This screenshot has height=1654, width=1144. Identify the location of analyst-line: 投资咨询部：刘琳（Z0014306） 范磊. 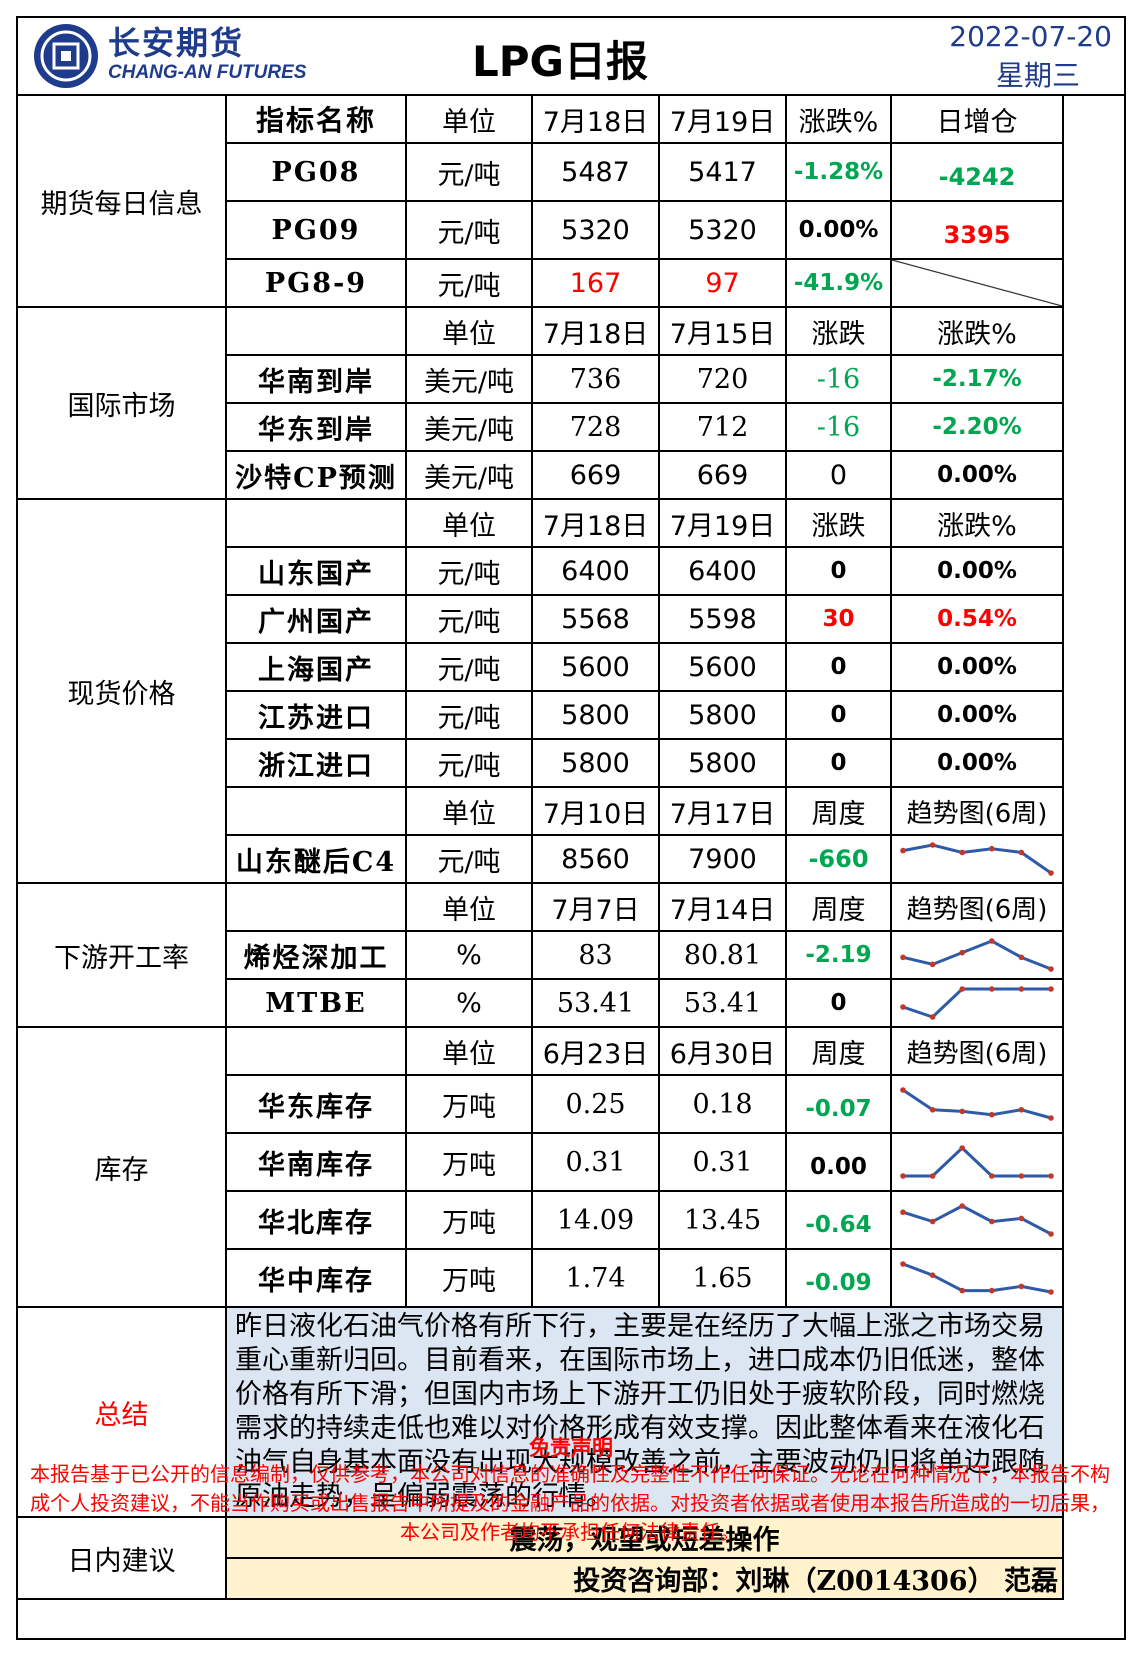
(644, 1578).